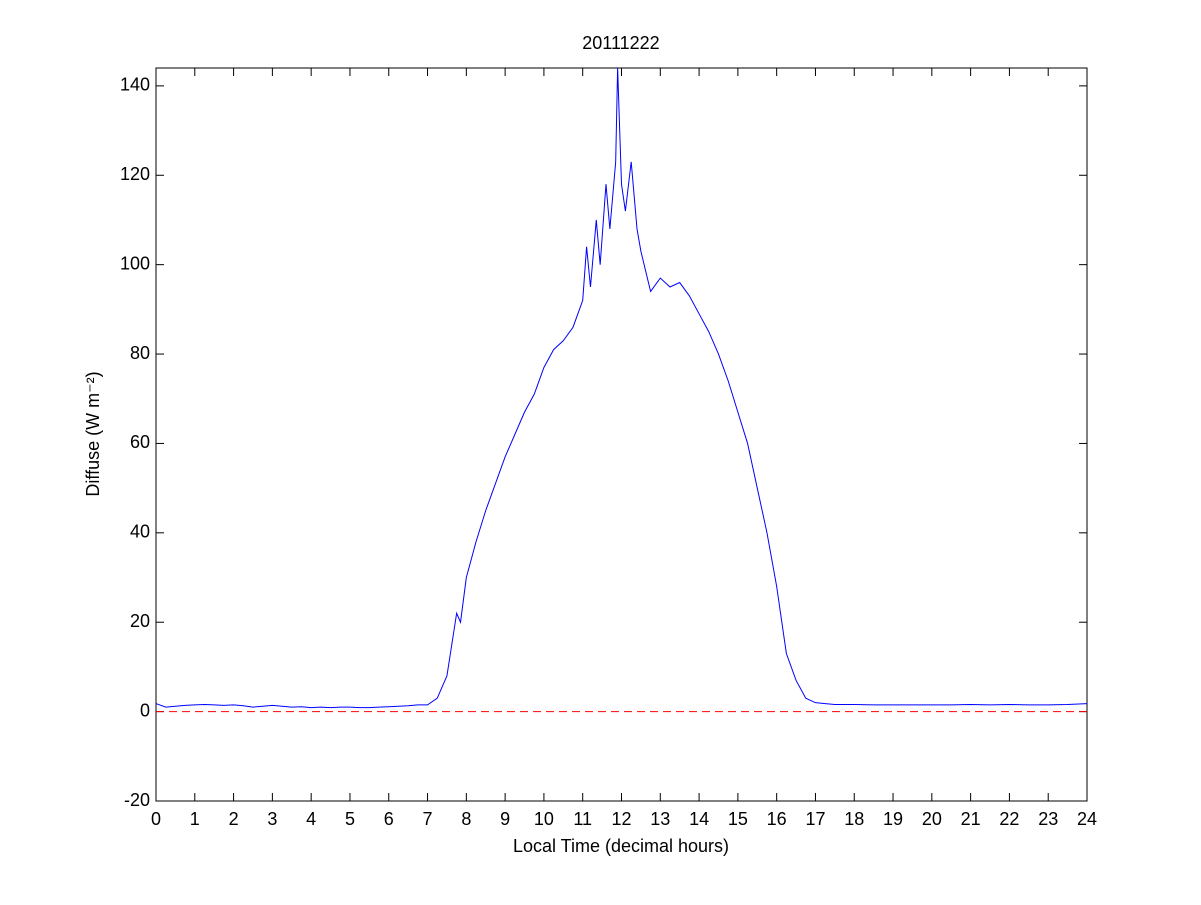  Describe the element at coordinates (621, 819) in the screenshot. I see `x-tick-label: 12` at that location.